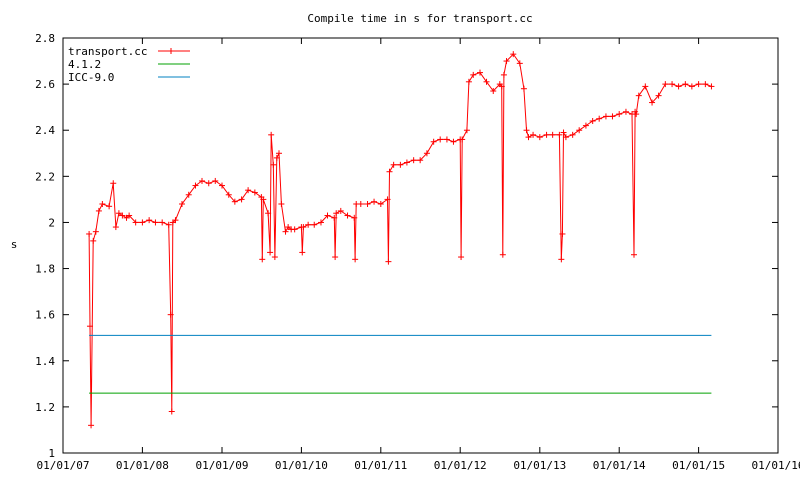  I want to click on y-axis-label: s, so click(14, 244).